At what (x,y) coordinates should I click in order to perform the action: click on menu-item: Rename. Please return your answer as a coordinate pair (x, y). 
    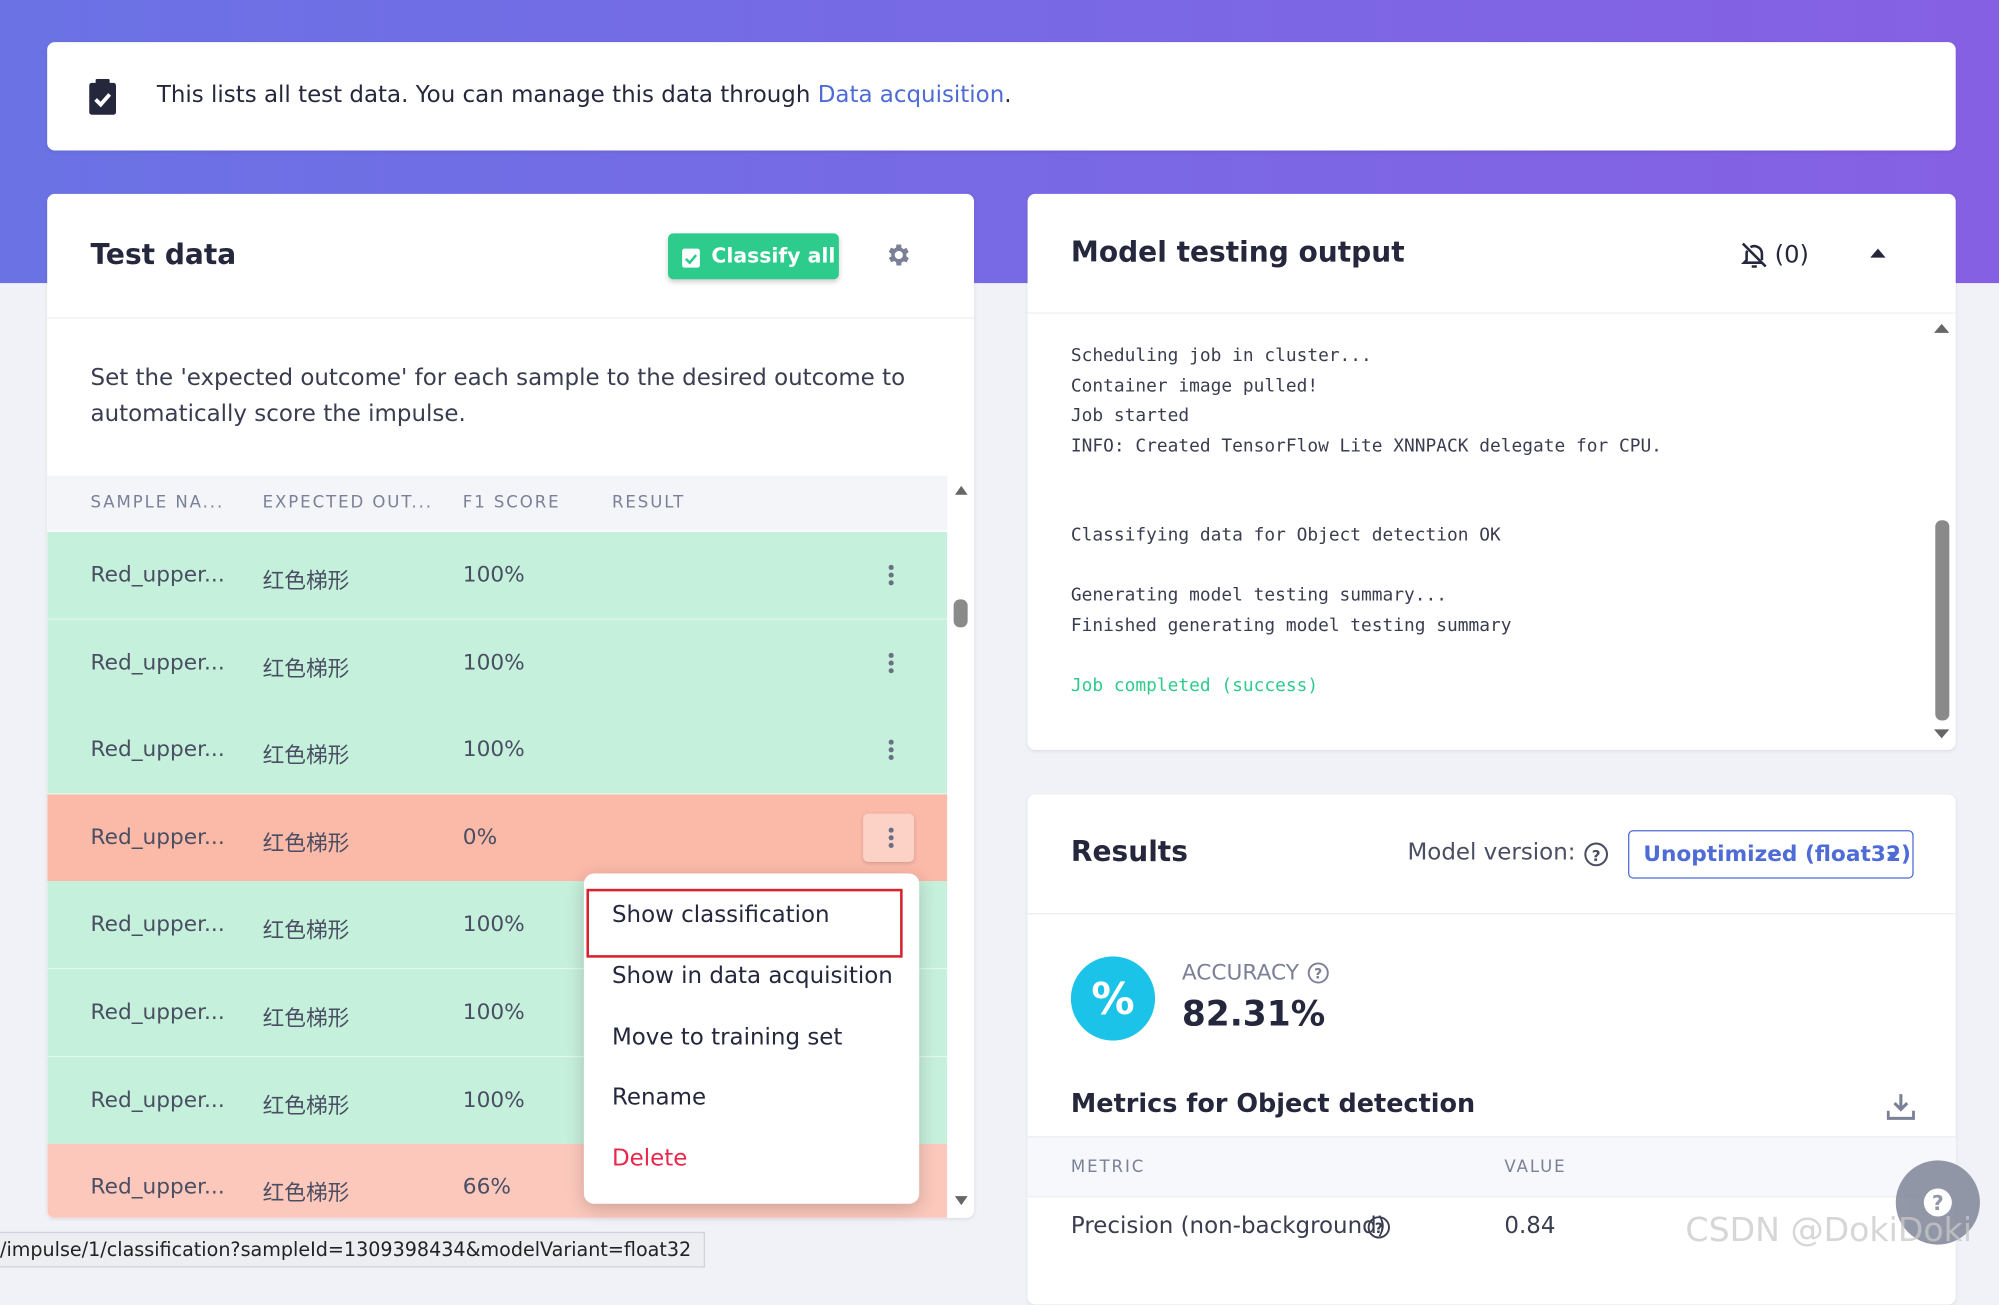
    Looking at the image, I should click on (659, 1098).